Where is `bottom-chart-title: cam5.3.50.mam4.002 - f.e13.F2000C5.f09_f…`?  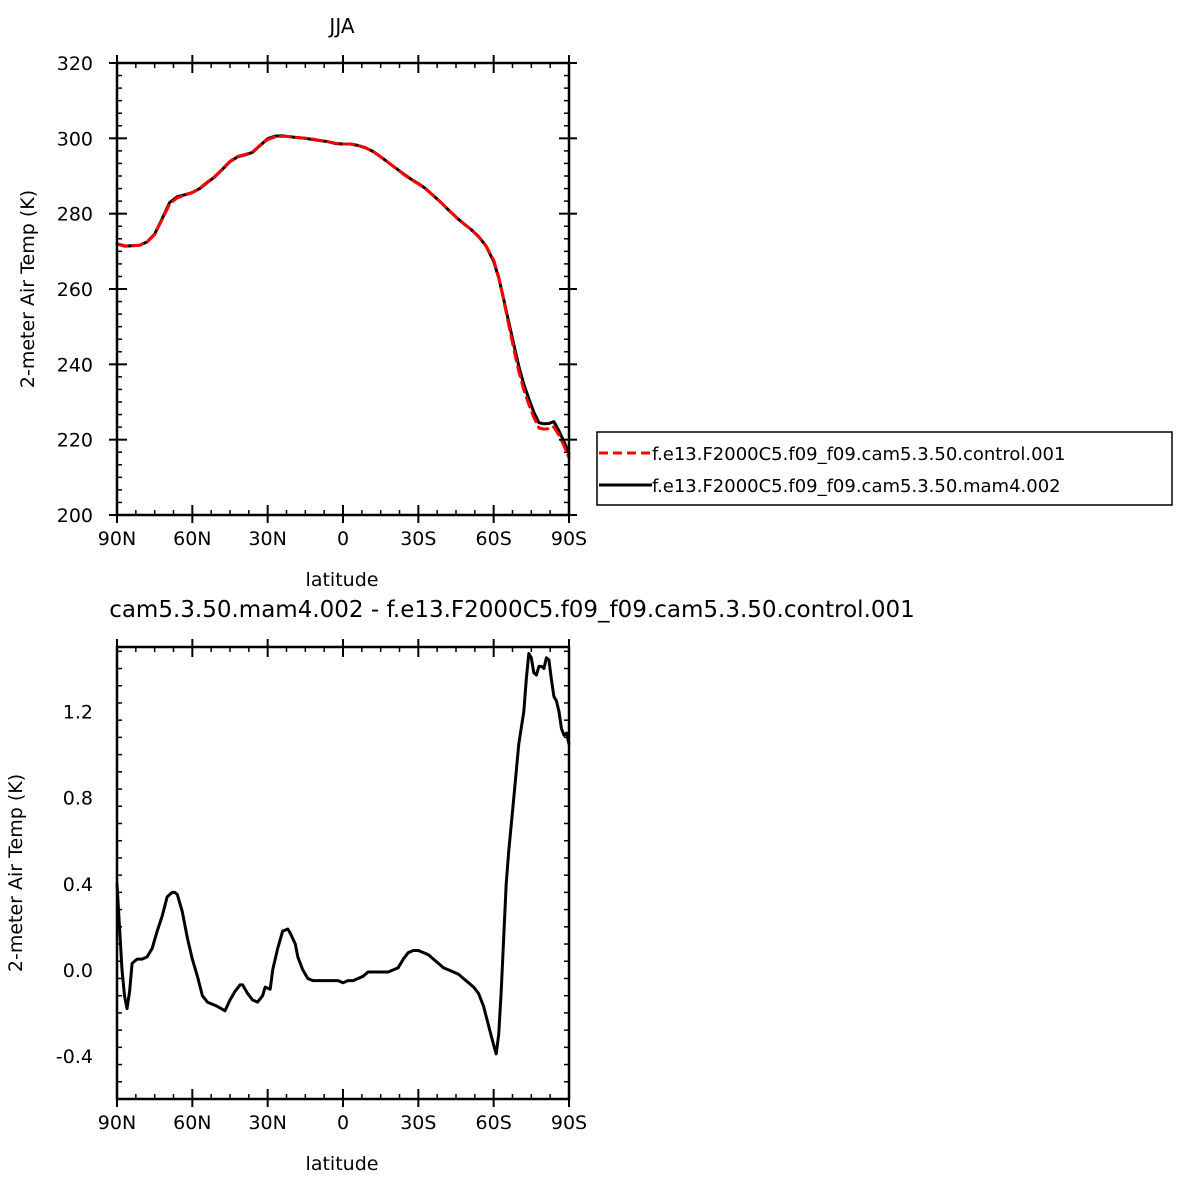 bottom-chart-title: cam5.3.50.mam4.002 - f.e13.F2000C5.f09_f… is located at coordinates (512, 610).